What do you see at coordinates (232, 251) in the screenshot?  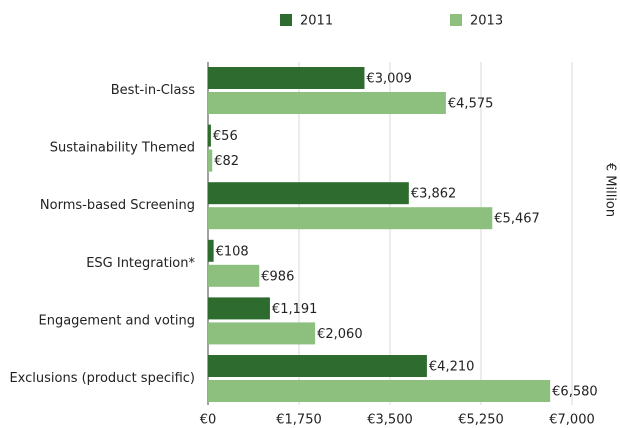 I see `value-label: €108` at bounding box center [232, 251].